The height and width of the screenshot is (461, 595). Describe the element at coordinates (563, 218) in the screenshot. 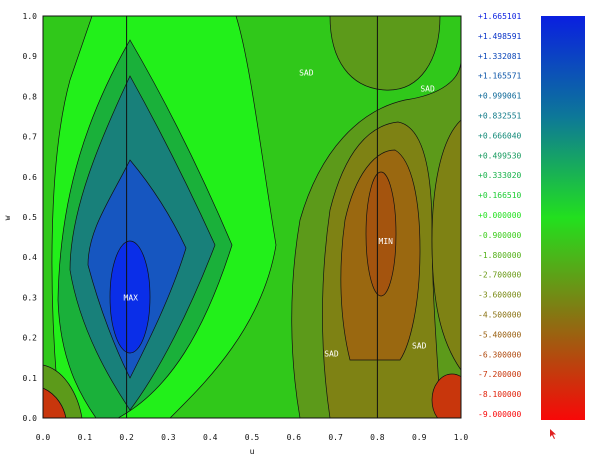

I see `colorbar` at that location.